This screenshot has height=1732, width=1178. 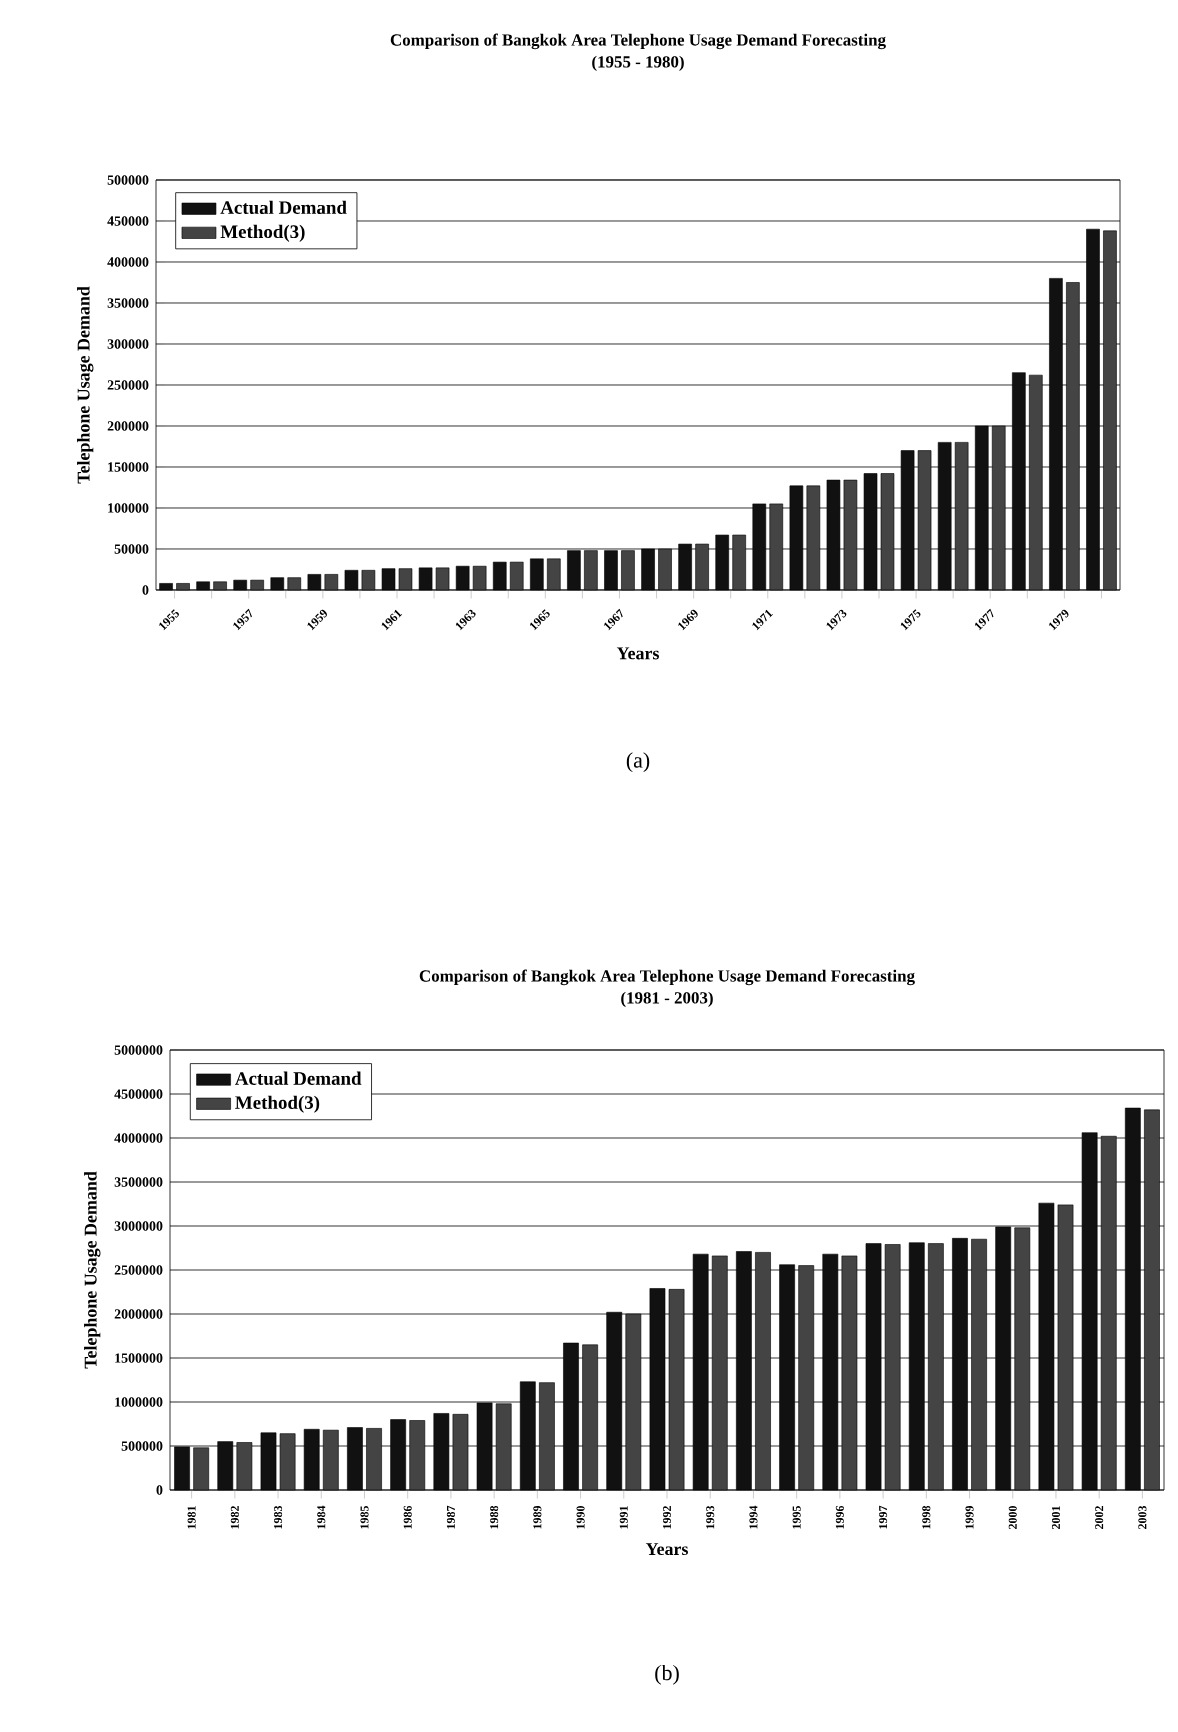 I want to click on chart-subtitle: (1981 - 2003), so click(x=667, y=999).